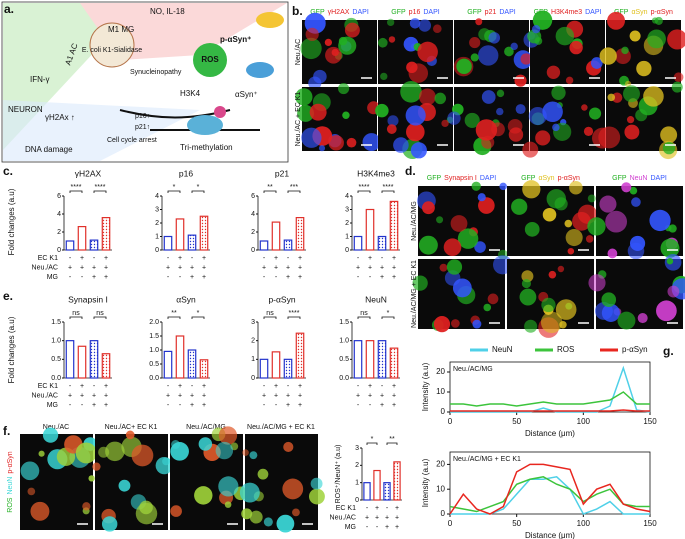 This screenshot has width=685, height=539. What do you see at coordinates (566, 12) in the screenshot?
I see `header-word: H3K4me3` at bounding box center [566, 12].